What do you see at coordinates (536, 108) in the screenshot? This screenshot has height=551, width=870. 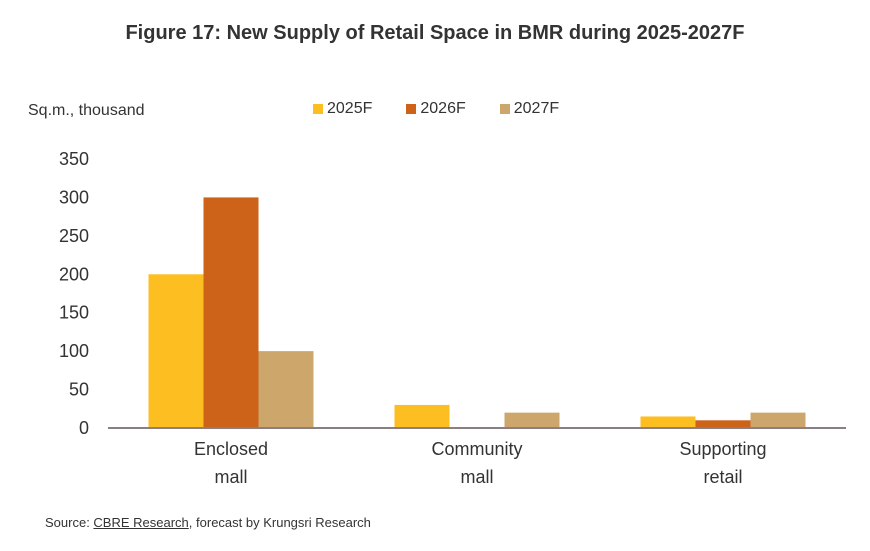 I see `legend-label-2027f: 2027F` at bounding box center [536, 108].